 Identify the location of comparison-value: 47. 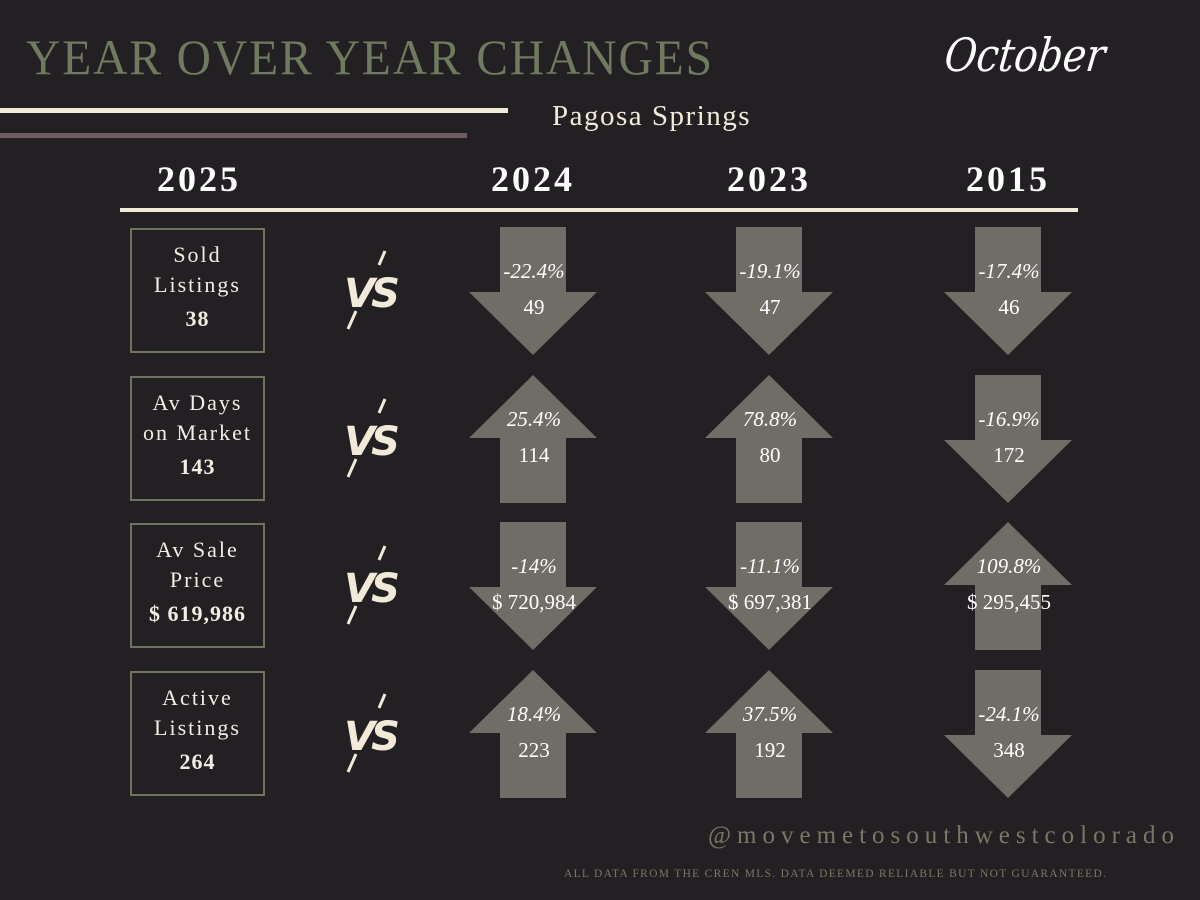
(770, 307).